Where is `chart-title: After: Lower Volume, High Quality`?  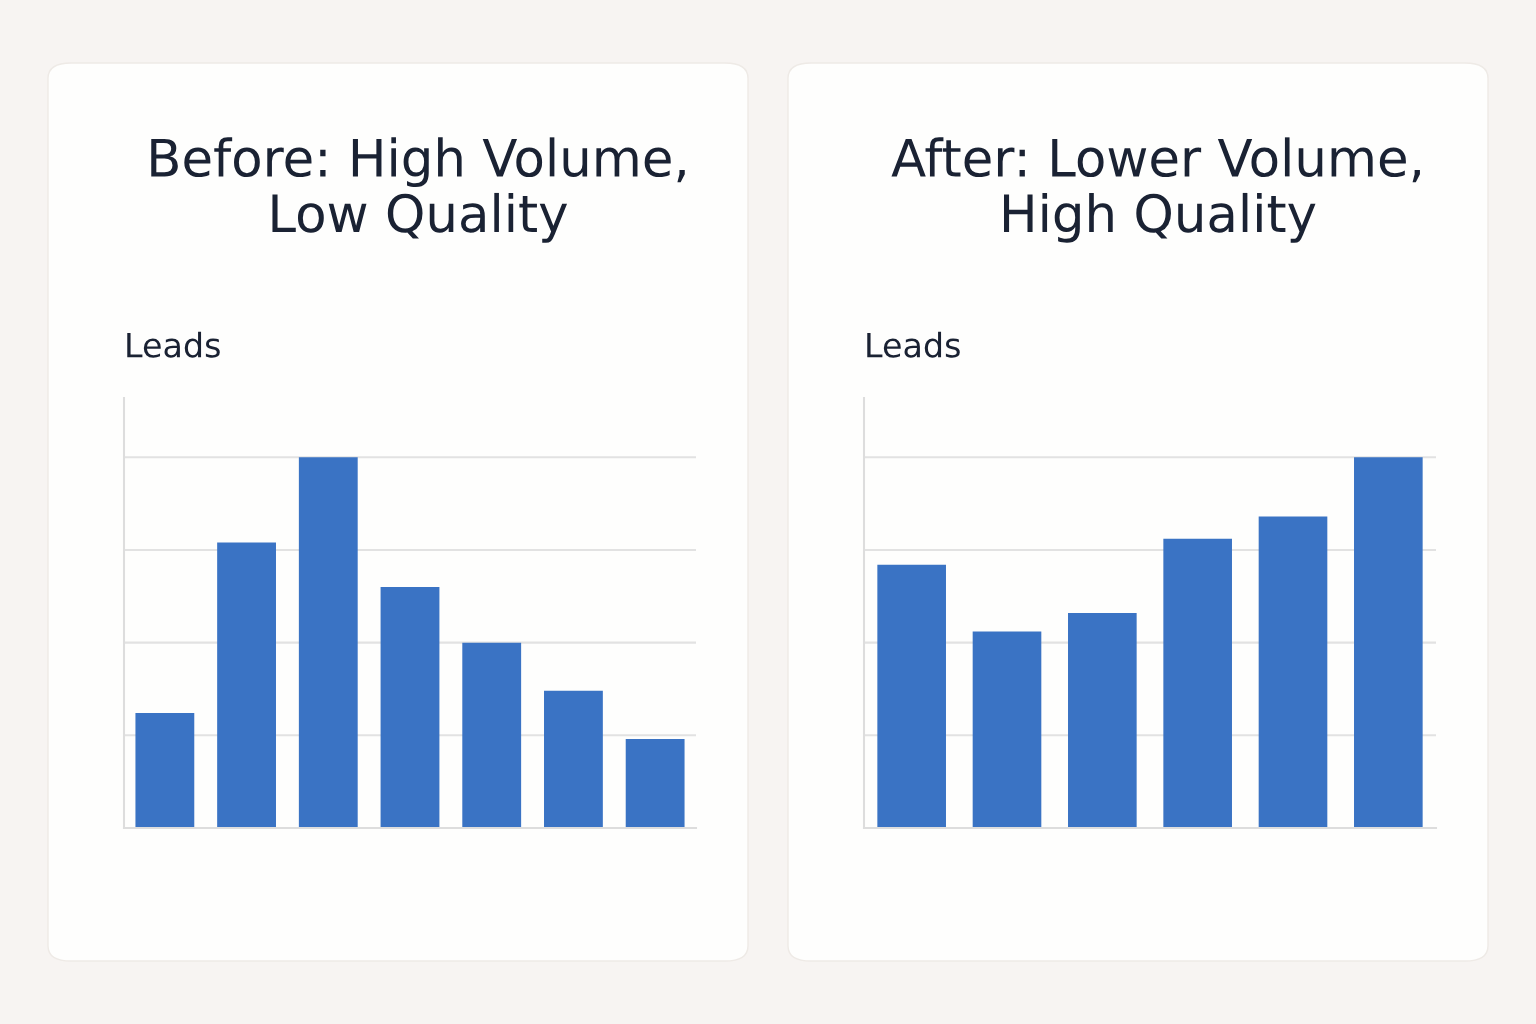 chart-title: After: Lower Volume, High Quality is located at coordinates (1155, 190).